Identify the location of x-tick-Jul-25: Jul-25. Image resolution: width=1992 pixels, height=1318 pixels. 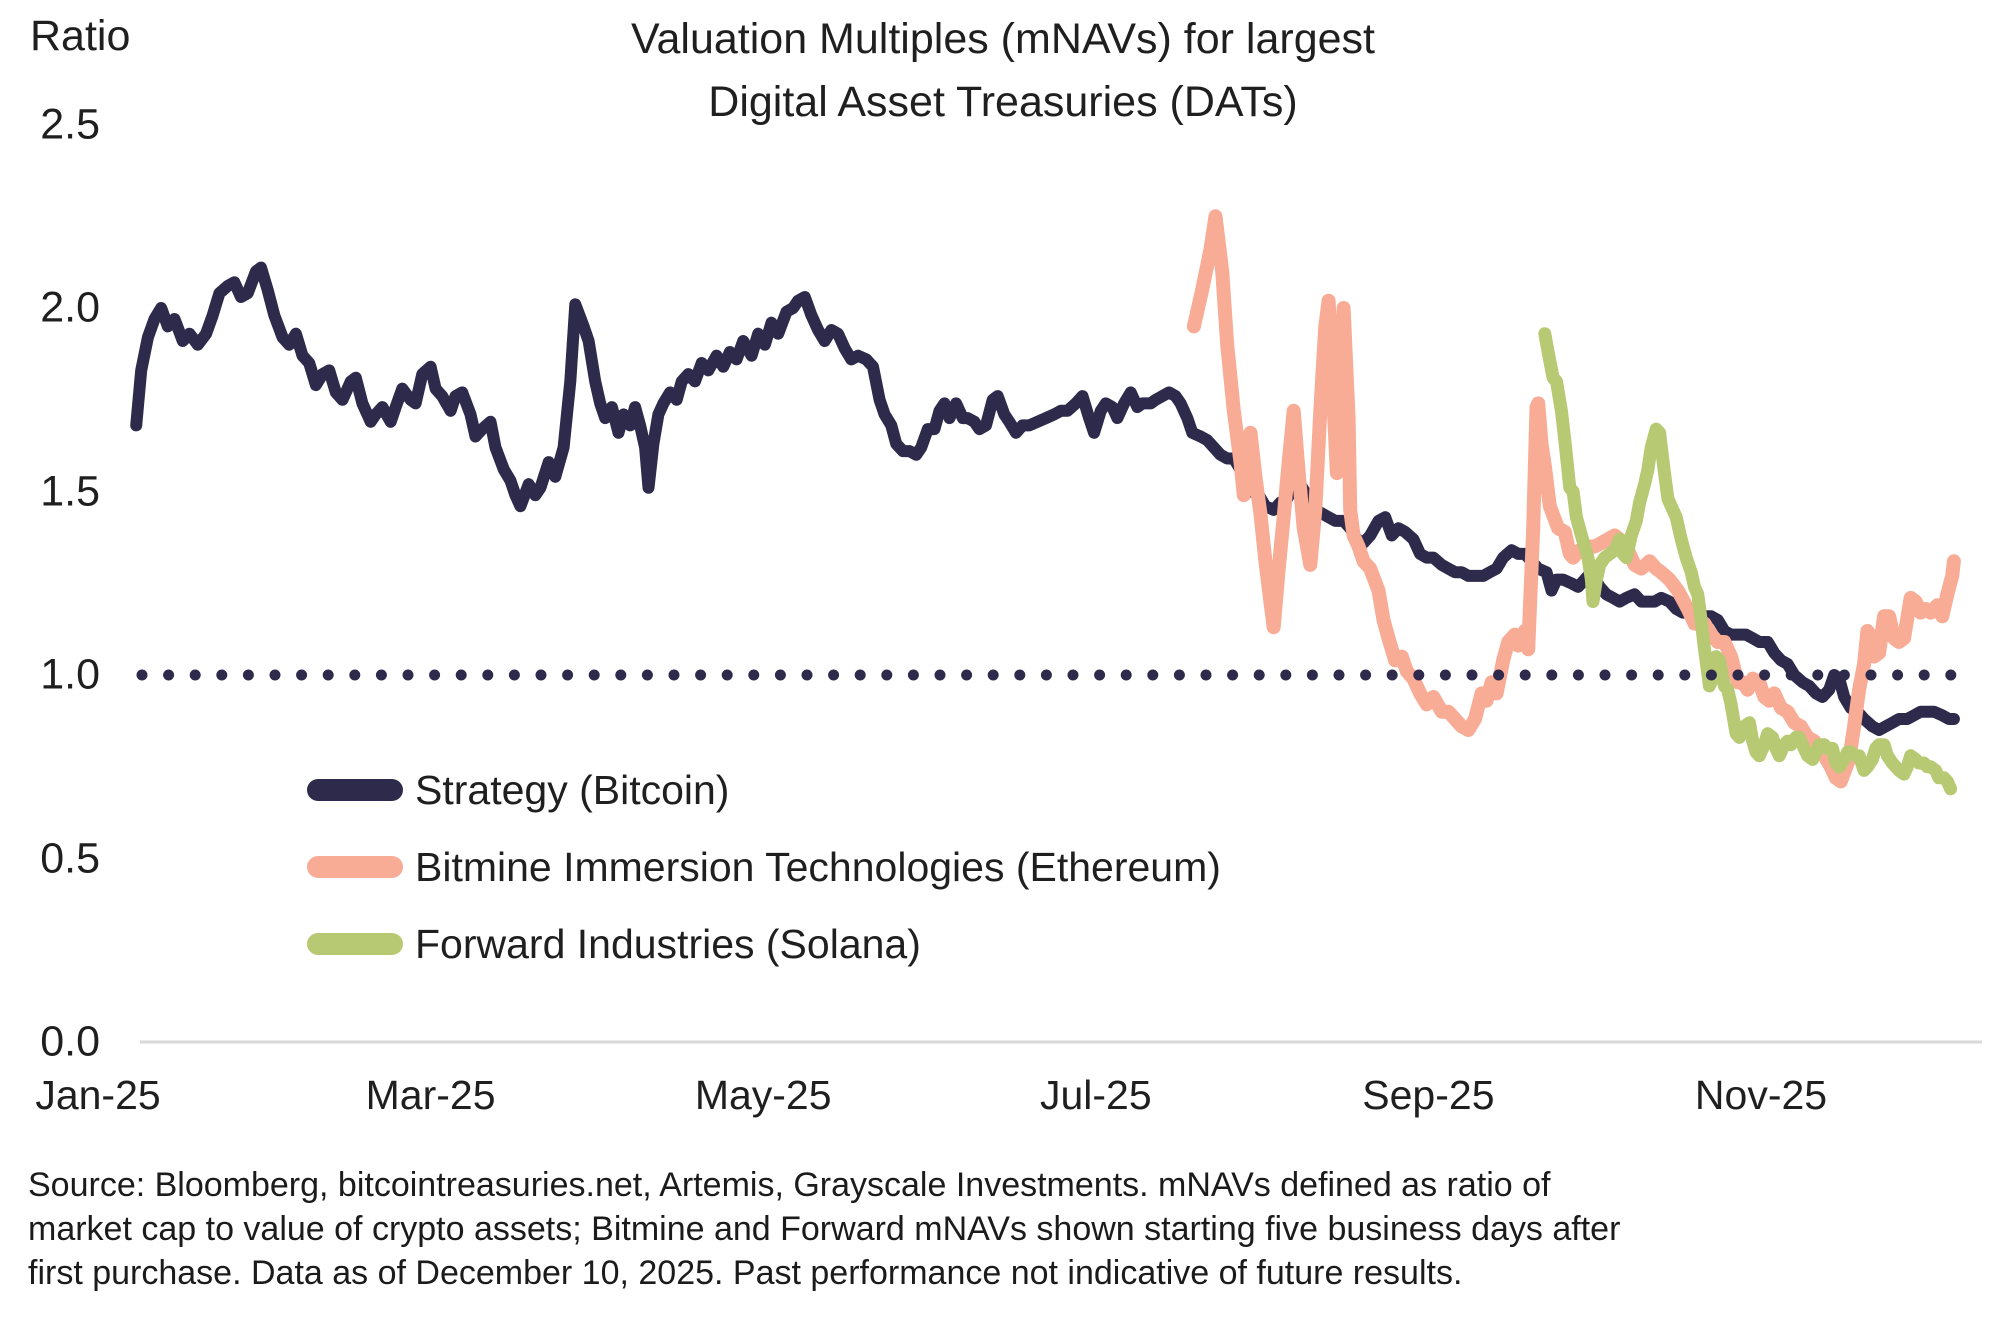
(1095, 1095).